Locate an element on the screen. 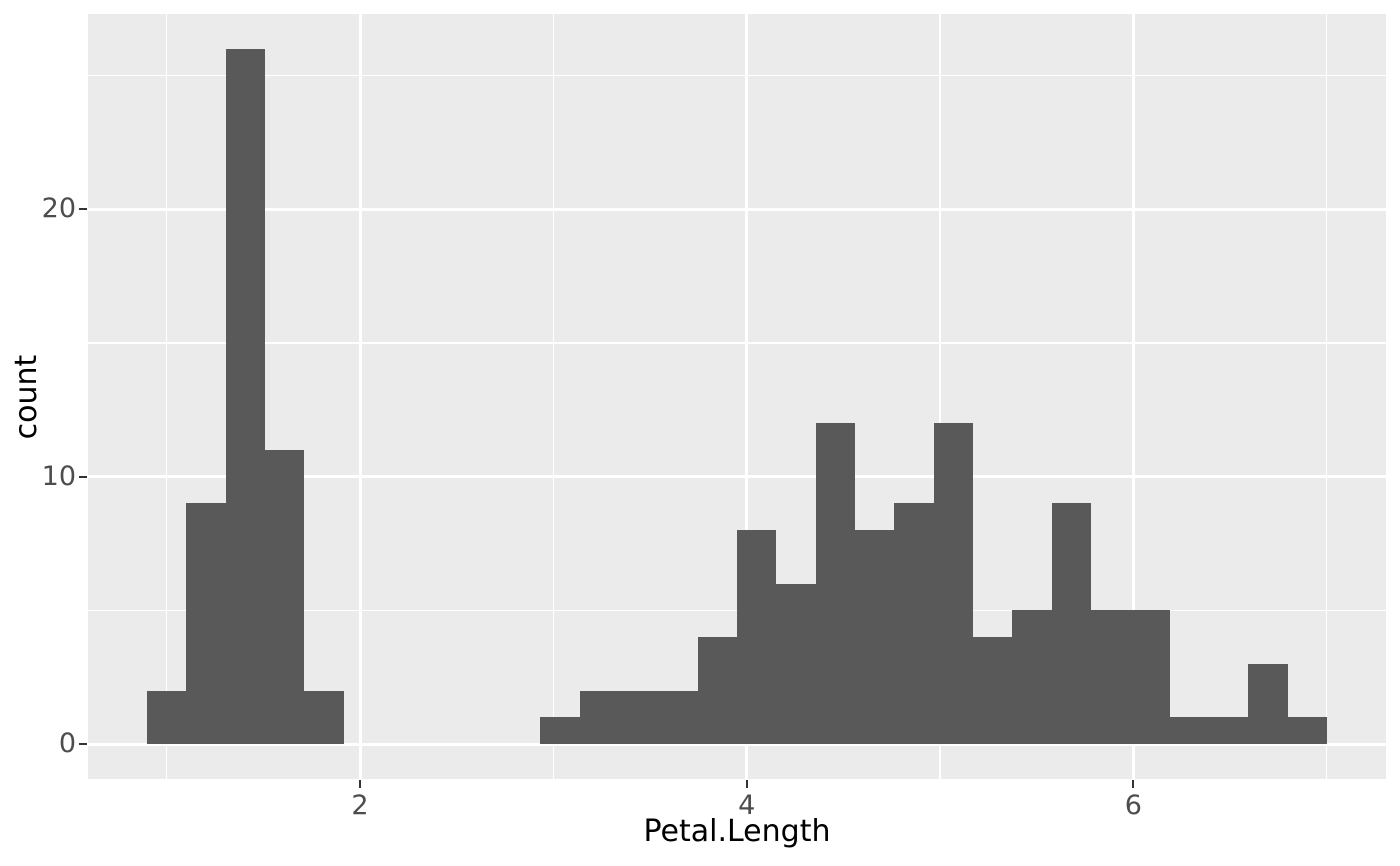 The width and height of the screenshot is (1400, 866). y-tick-label: 20 is located at coordinates (58, 209).